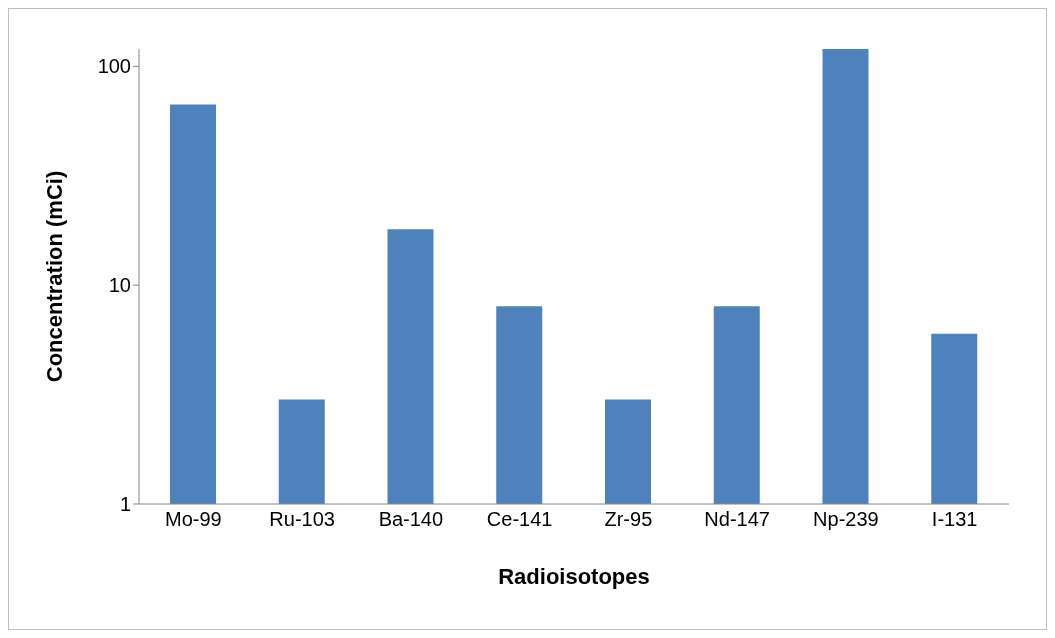  Describe the element at coordinates (125, 504) in the screenshot. I see `y-tick-label: 1` at that location.